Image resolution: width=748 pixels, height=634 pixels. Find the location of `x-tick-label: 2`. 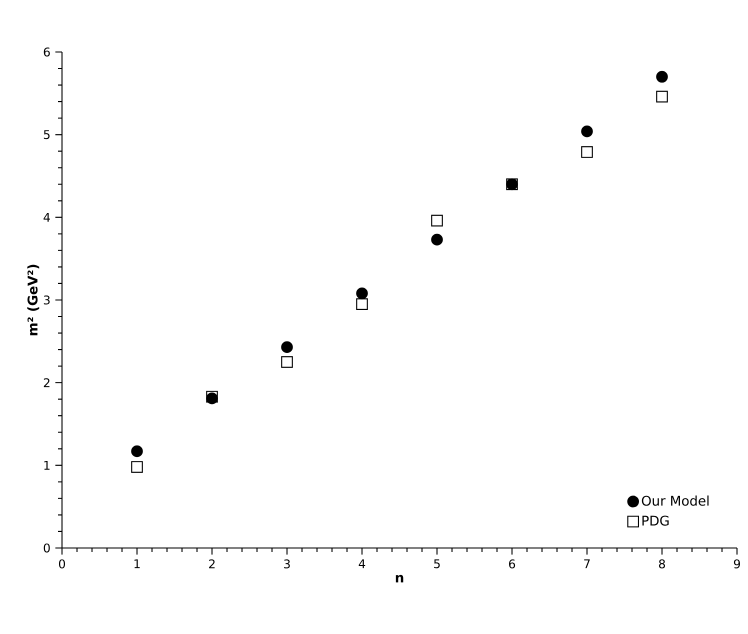

x-tick-label: 2 is located at coordinates (212, 563).